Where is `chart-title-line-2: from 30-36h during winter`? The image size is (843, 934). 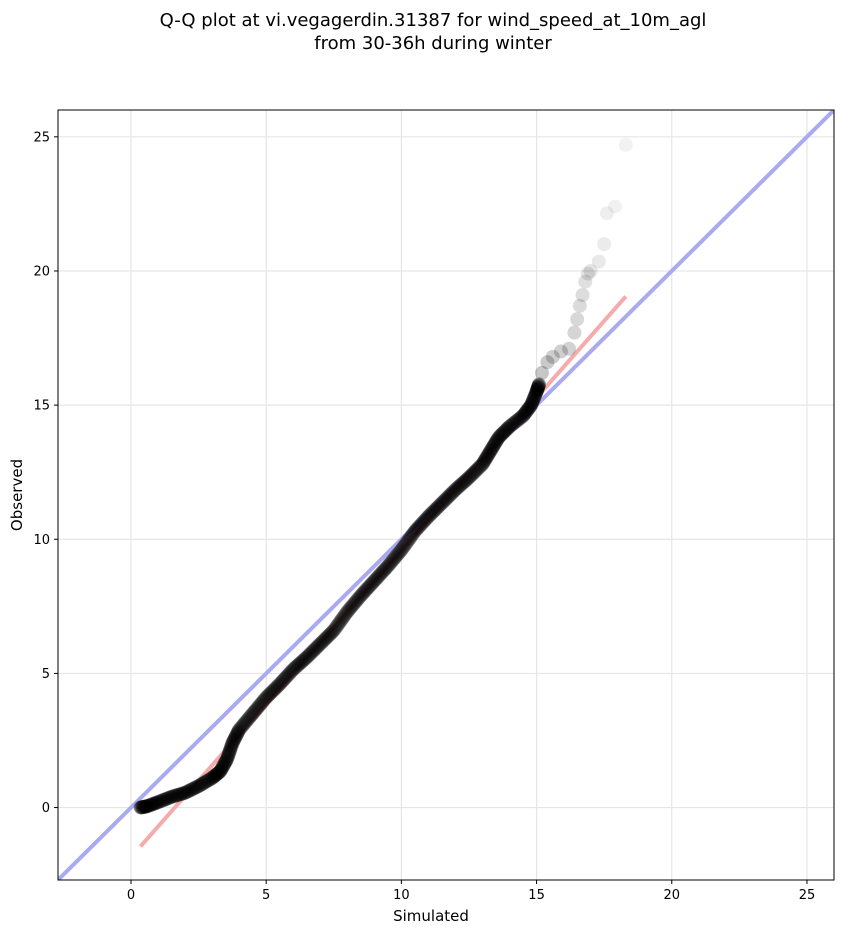
chart-title-line-2: from 30-36h during winter is located at coordinates (433, 43).